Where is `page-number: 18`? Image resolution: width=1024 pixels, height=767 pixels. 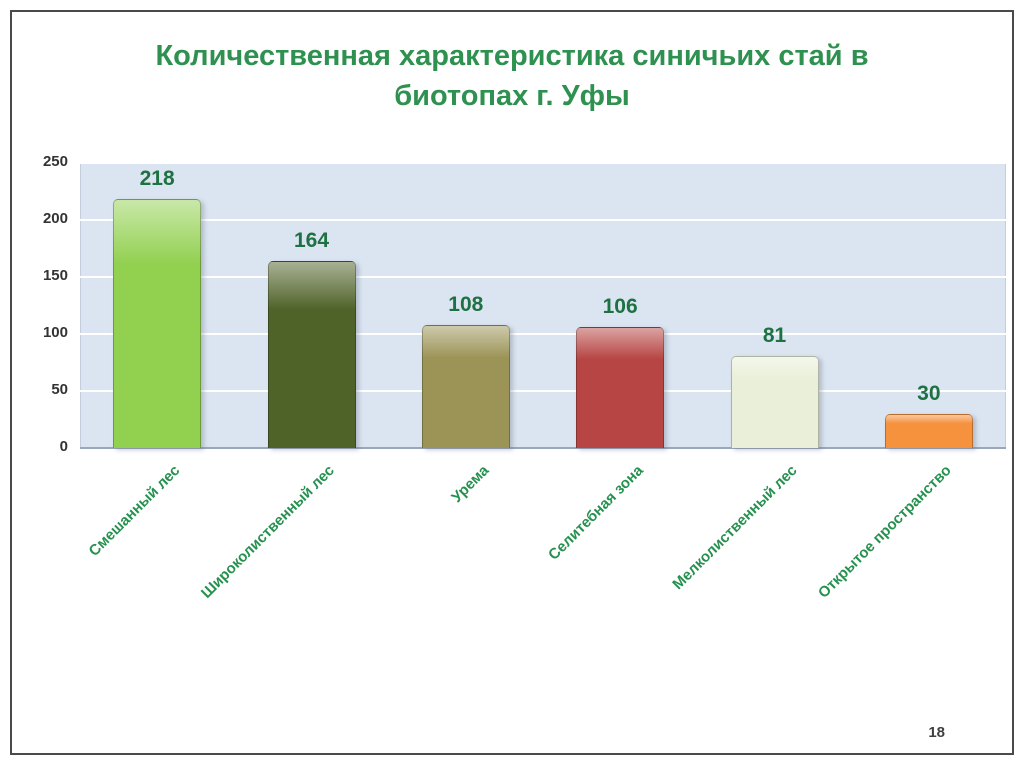 page-number: 18 is located at coordinates (936, 732).